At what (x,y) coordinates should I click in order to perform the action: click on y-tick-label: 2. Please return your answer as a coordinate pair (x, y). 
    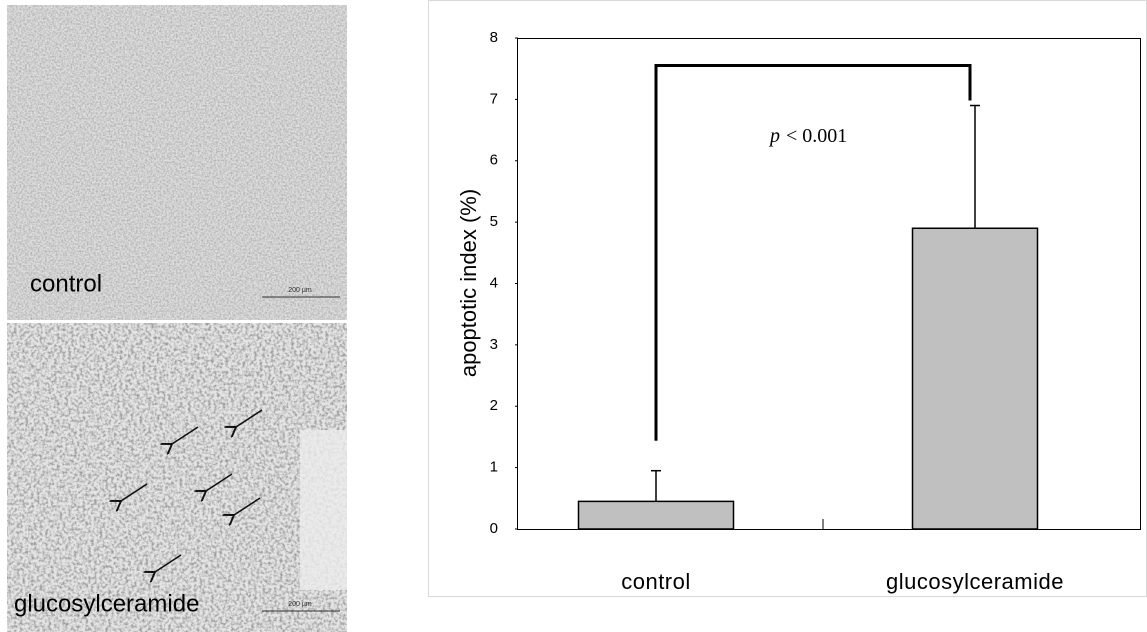
    Looking at the image, I should click on (494, 405).